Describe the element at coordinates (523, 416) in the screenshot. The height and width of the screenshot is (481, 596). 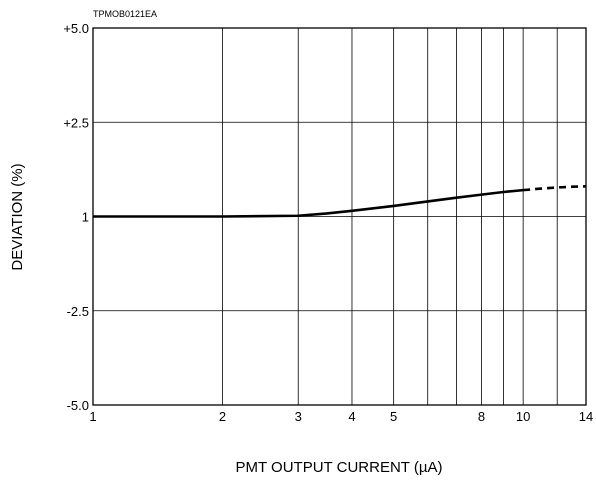
I see `x-tick-label: 10` at that location.